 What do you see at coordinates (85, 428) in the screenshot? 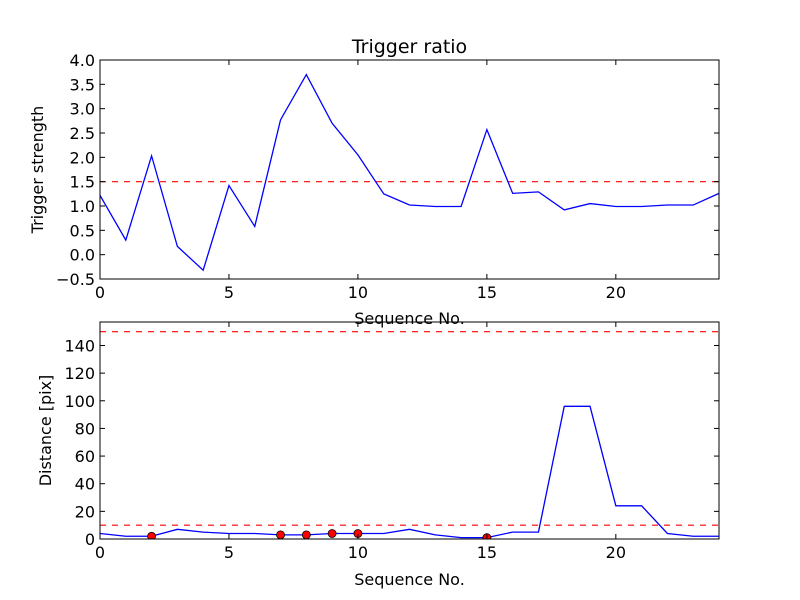
I see `distance-ytick-label: 80` at bounding box center [85, 428].